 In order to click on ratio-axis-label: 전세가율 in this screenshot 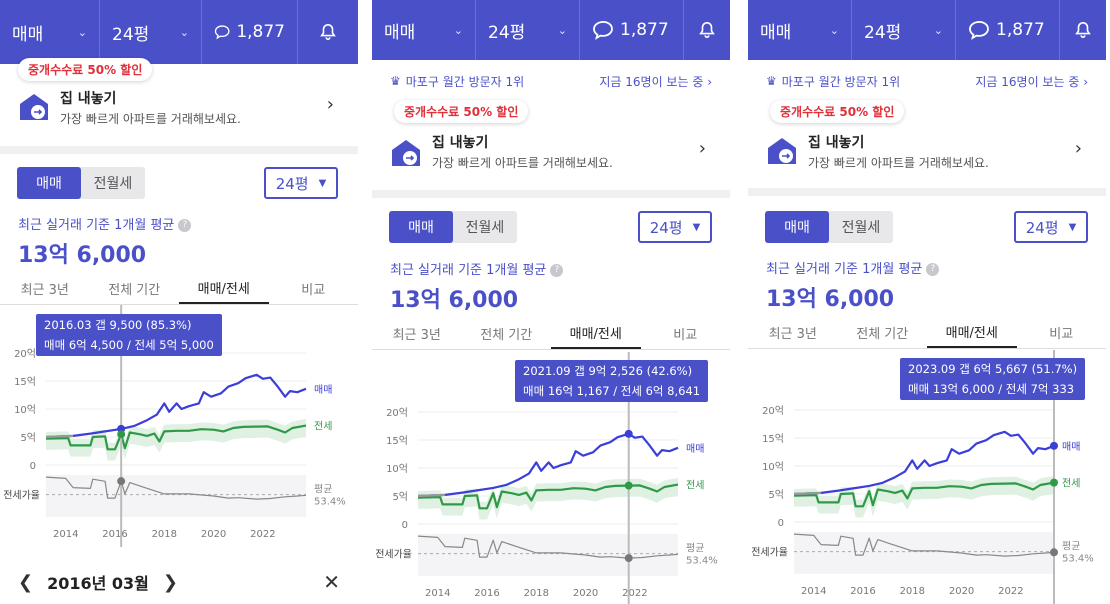, I will do `click(393, 555)`.